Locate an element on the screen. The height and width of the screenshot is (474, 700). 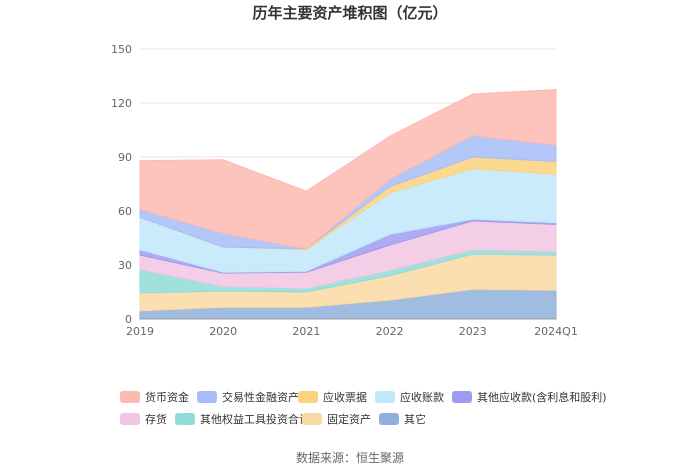
x-tick-label: 2022 is located at coordinates (390, 331).